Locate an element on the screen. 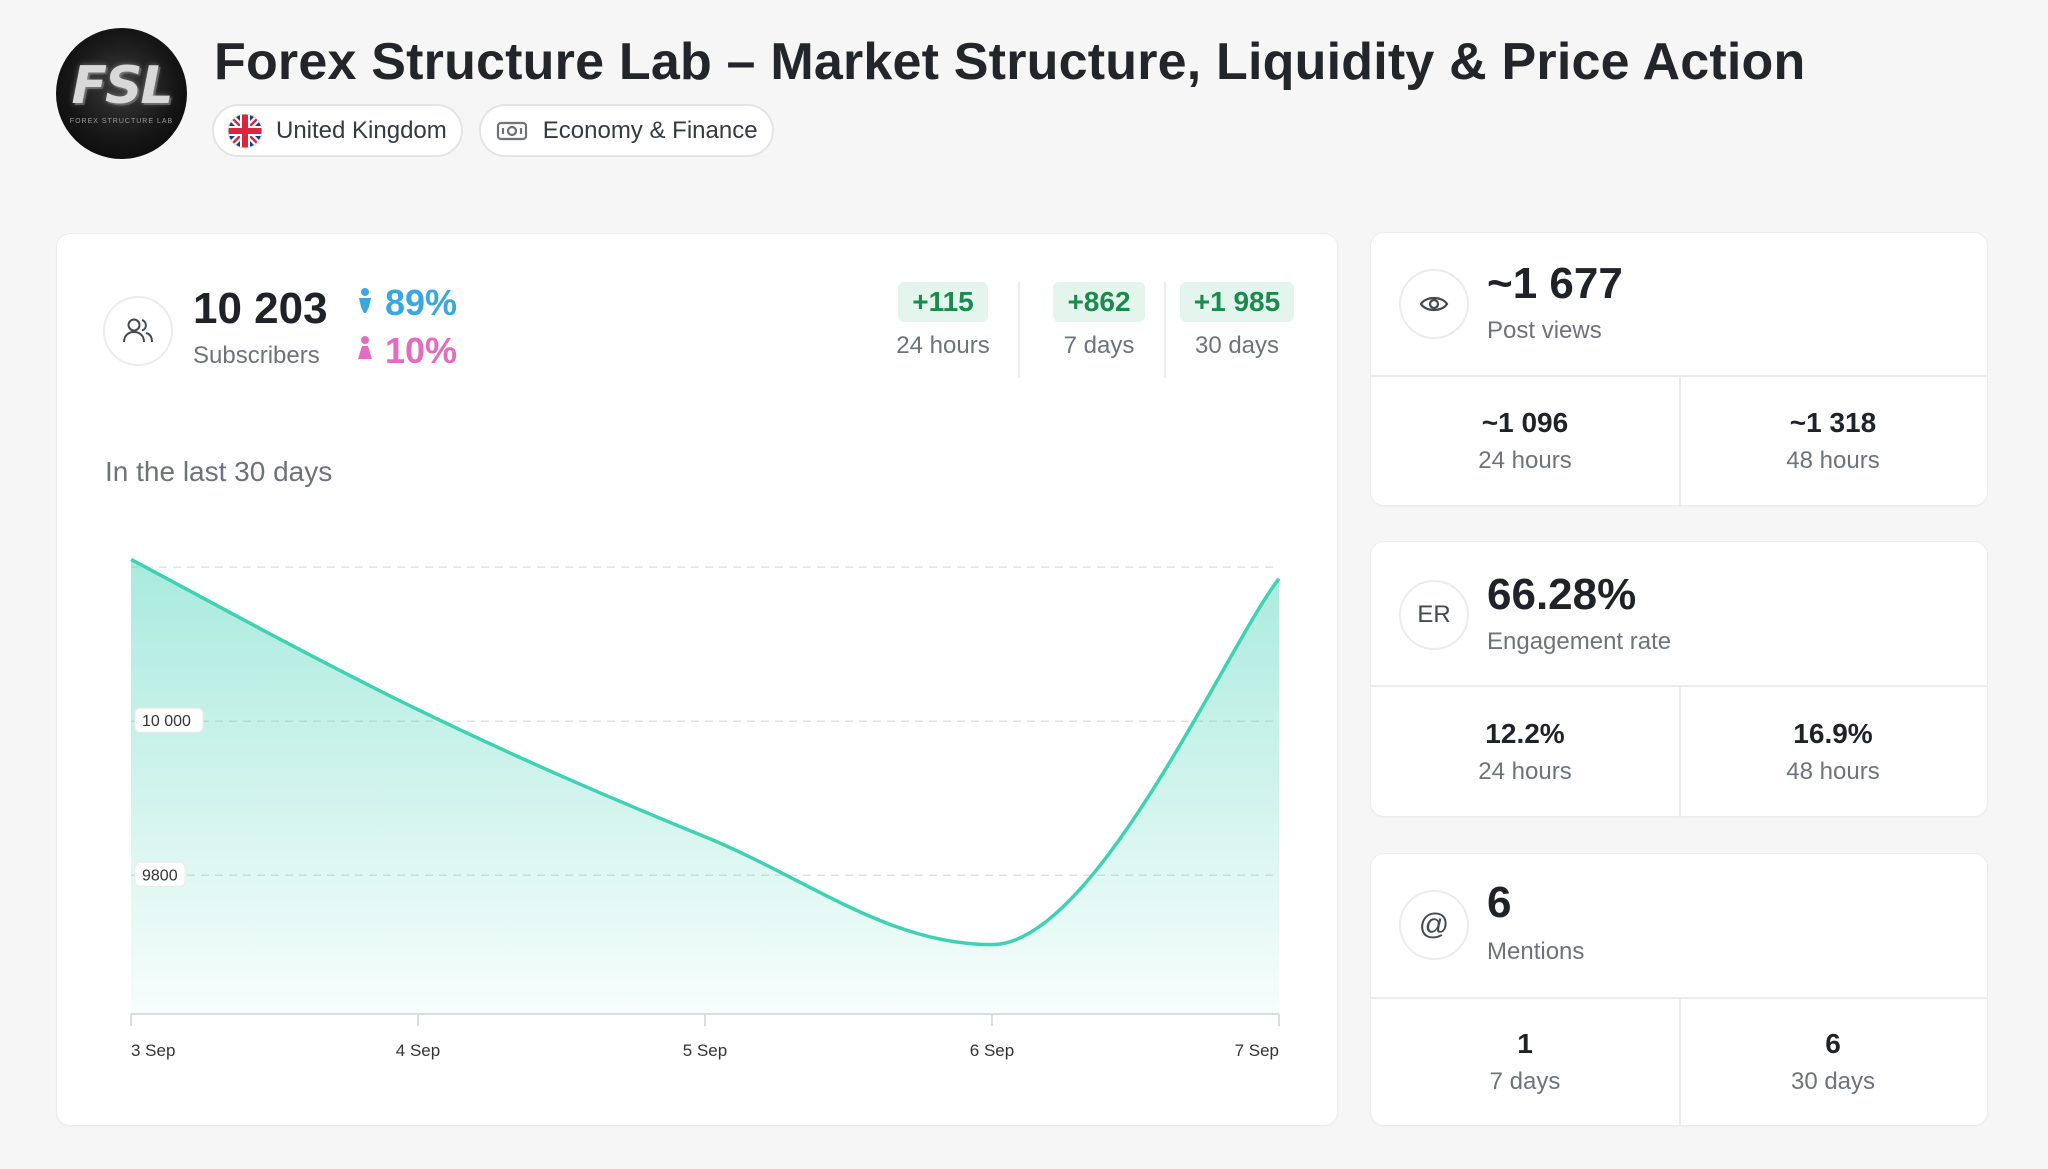 The width and height of the screenshot is (2048, 1169). post-views-label: Post views is located at coordinates (1544, 330).